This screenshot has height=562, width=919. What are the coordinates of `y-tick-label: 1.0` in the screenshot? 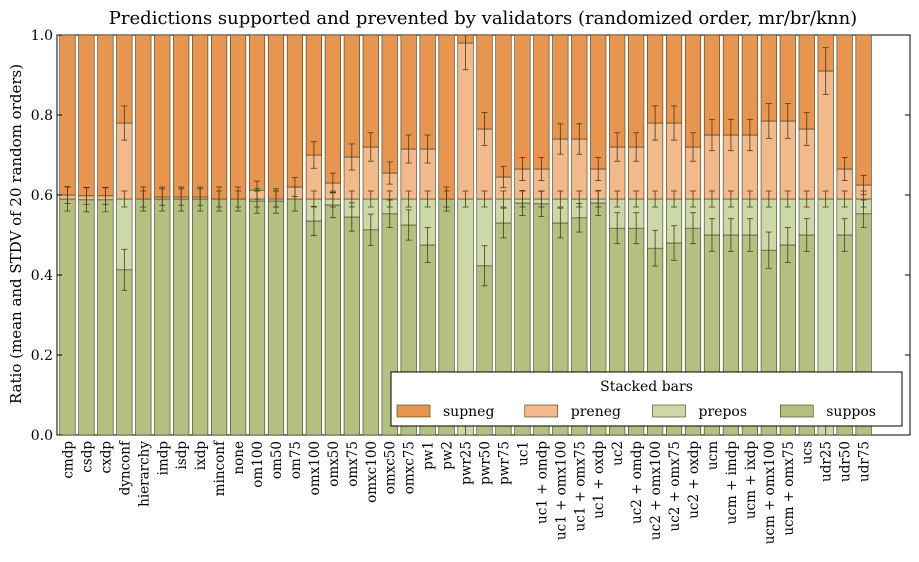 It's located at (42, 36).